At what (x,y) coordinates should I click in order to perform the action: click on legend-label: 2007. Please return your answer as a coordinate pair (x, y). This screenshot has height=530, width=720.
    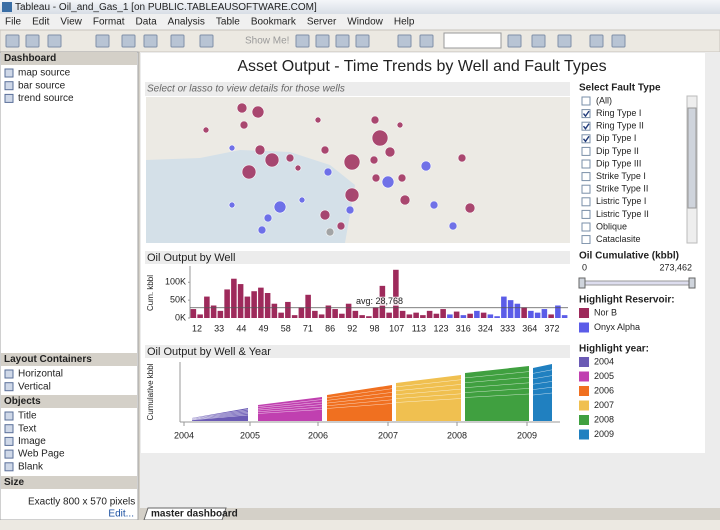
    Looking at the image, I should click on (604, 405).